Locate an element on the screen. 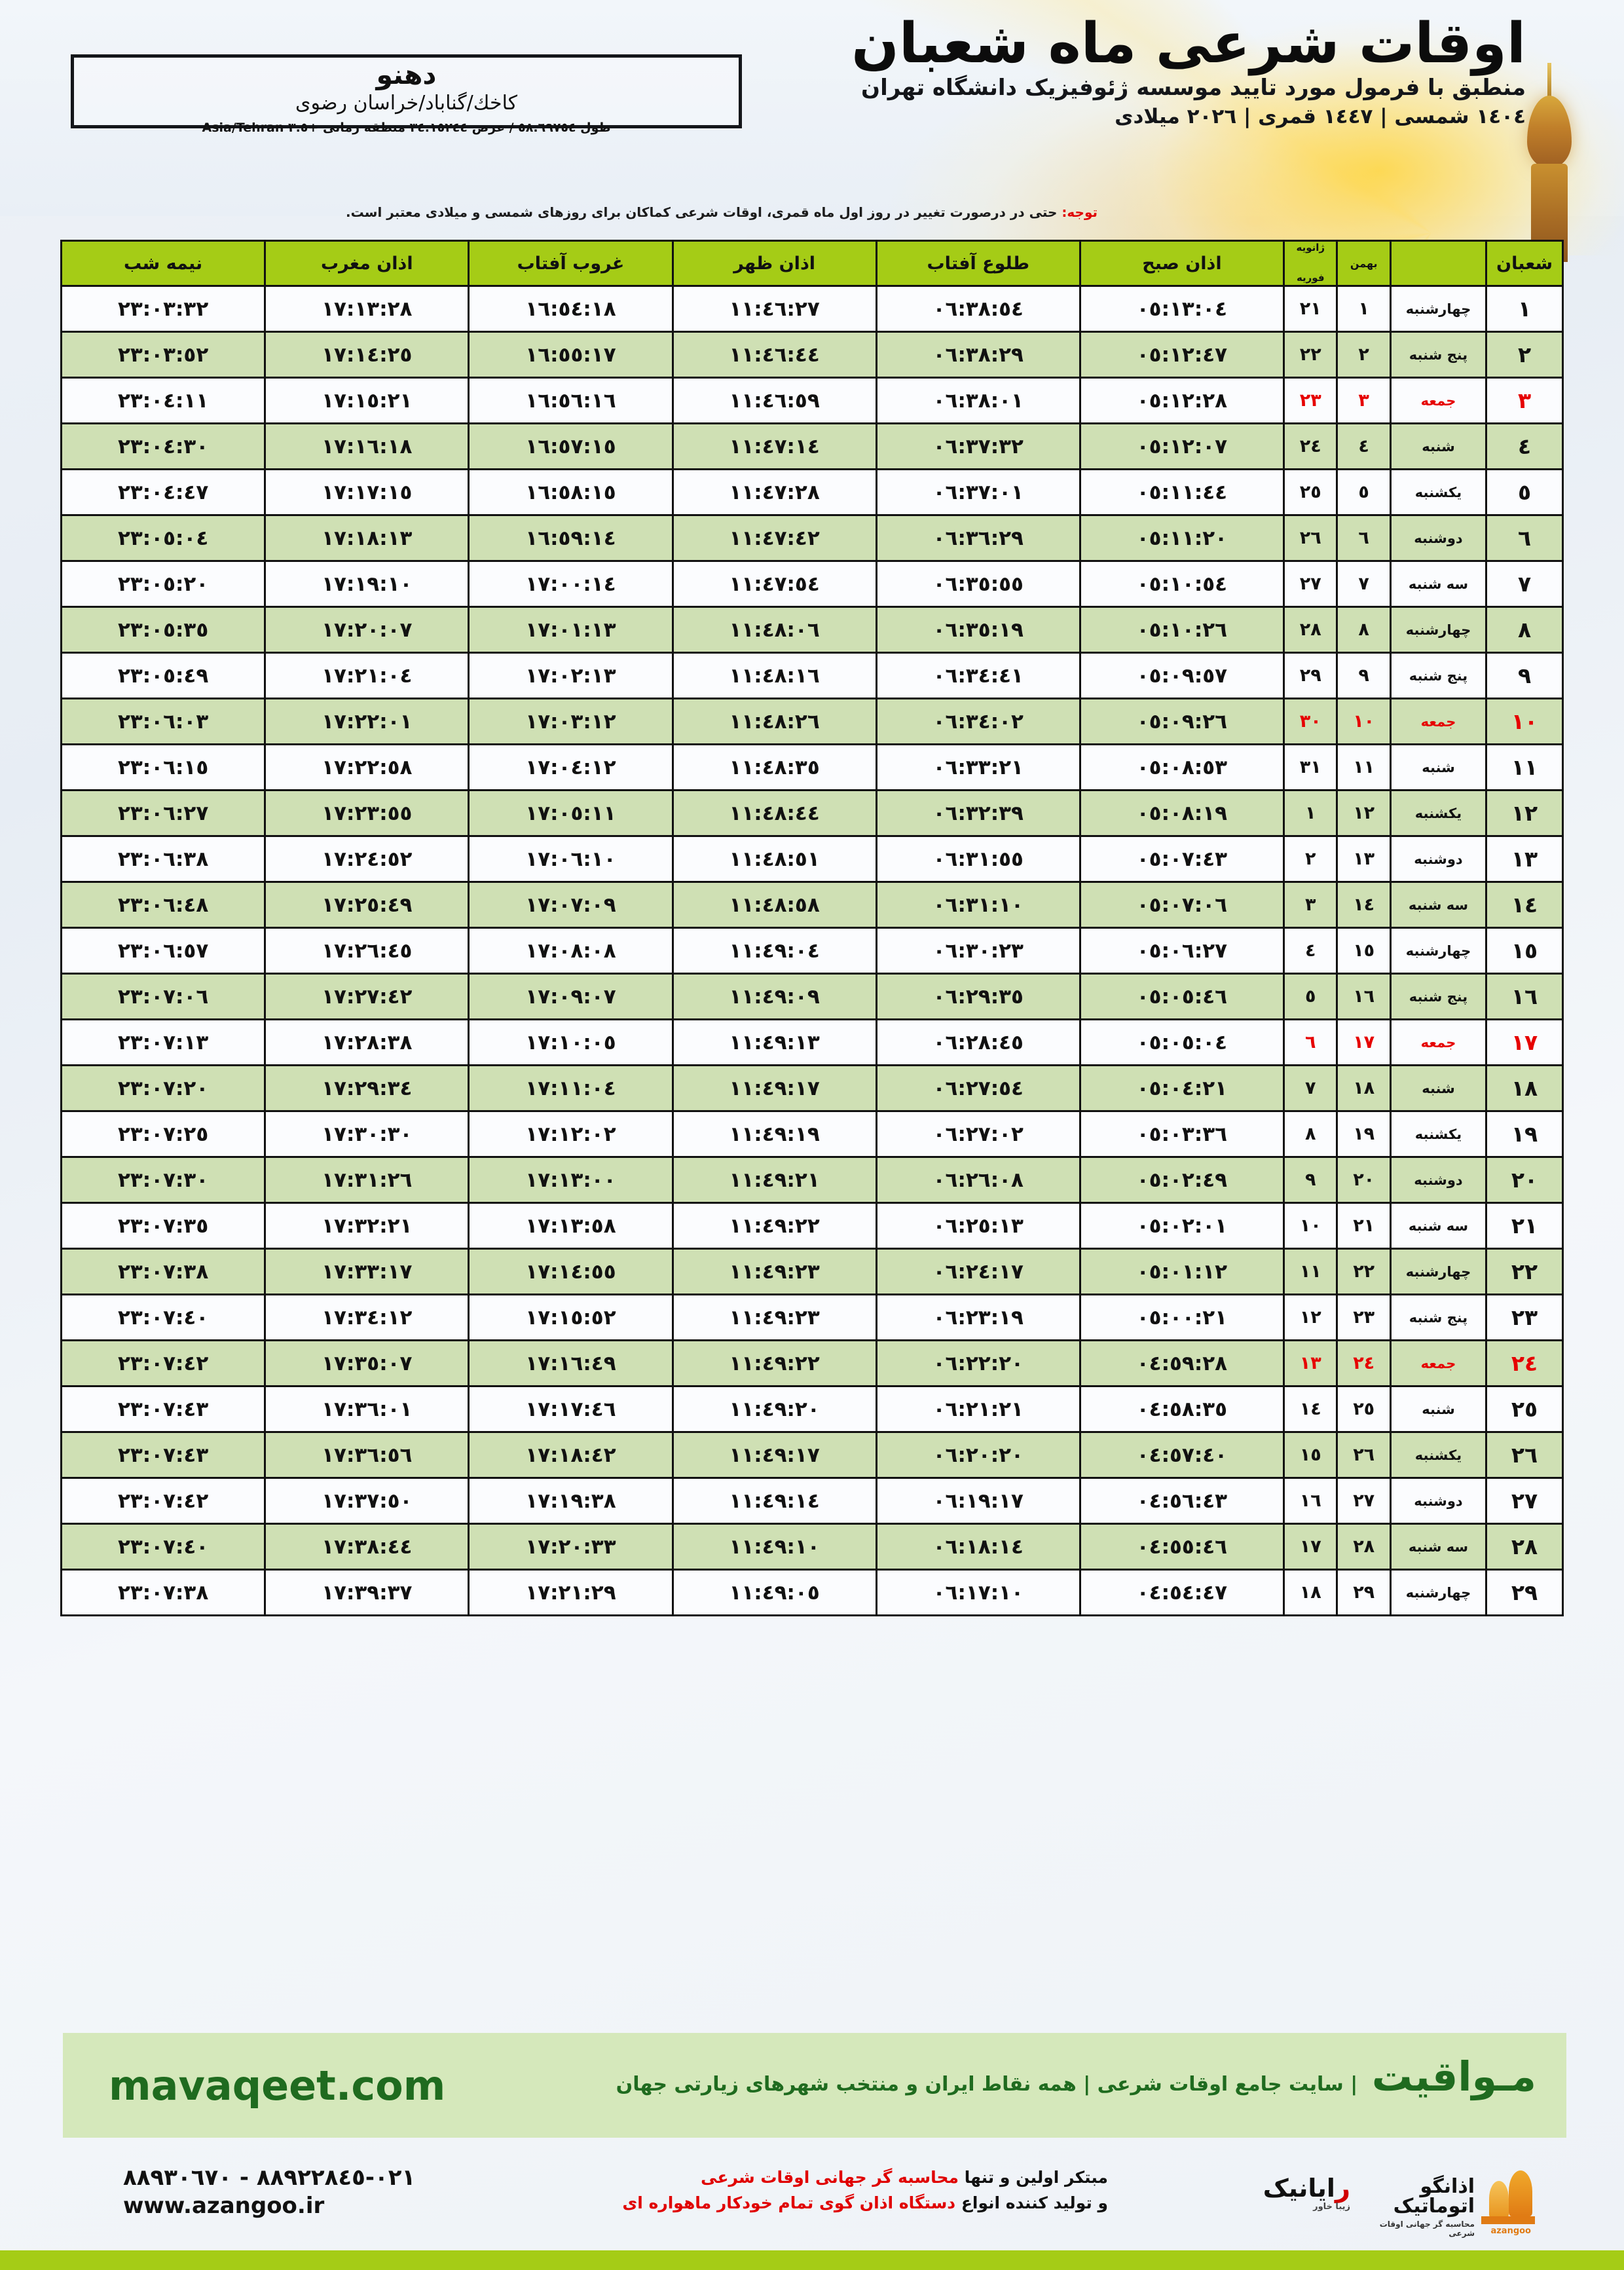  cell-sunset: ١٧:١٨:٤٢ is located at coordinates (571, 1455).